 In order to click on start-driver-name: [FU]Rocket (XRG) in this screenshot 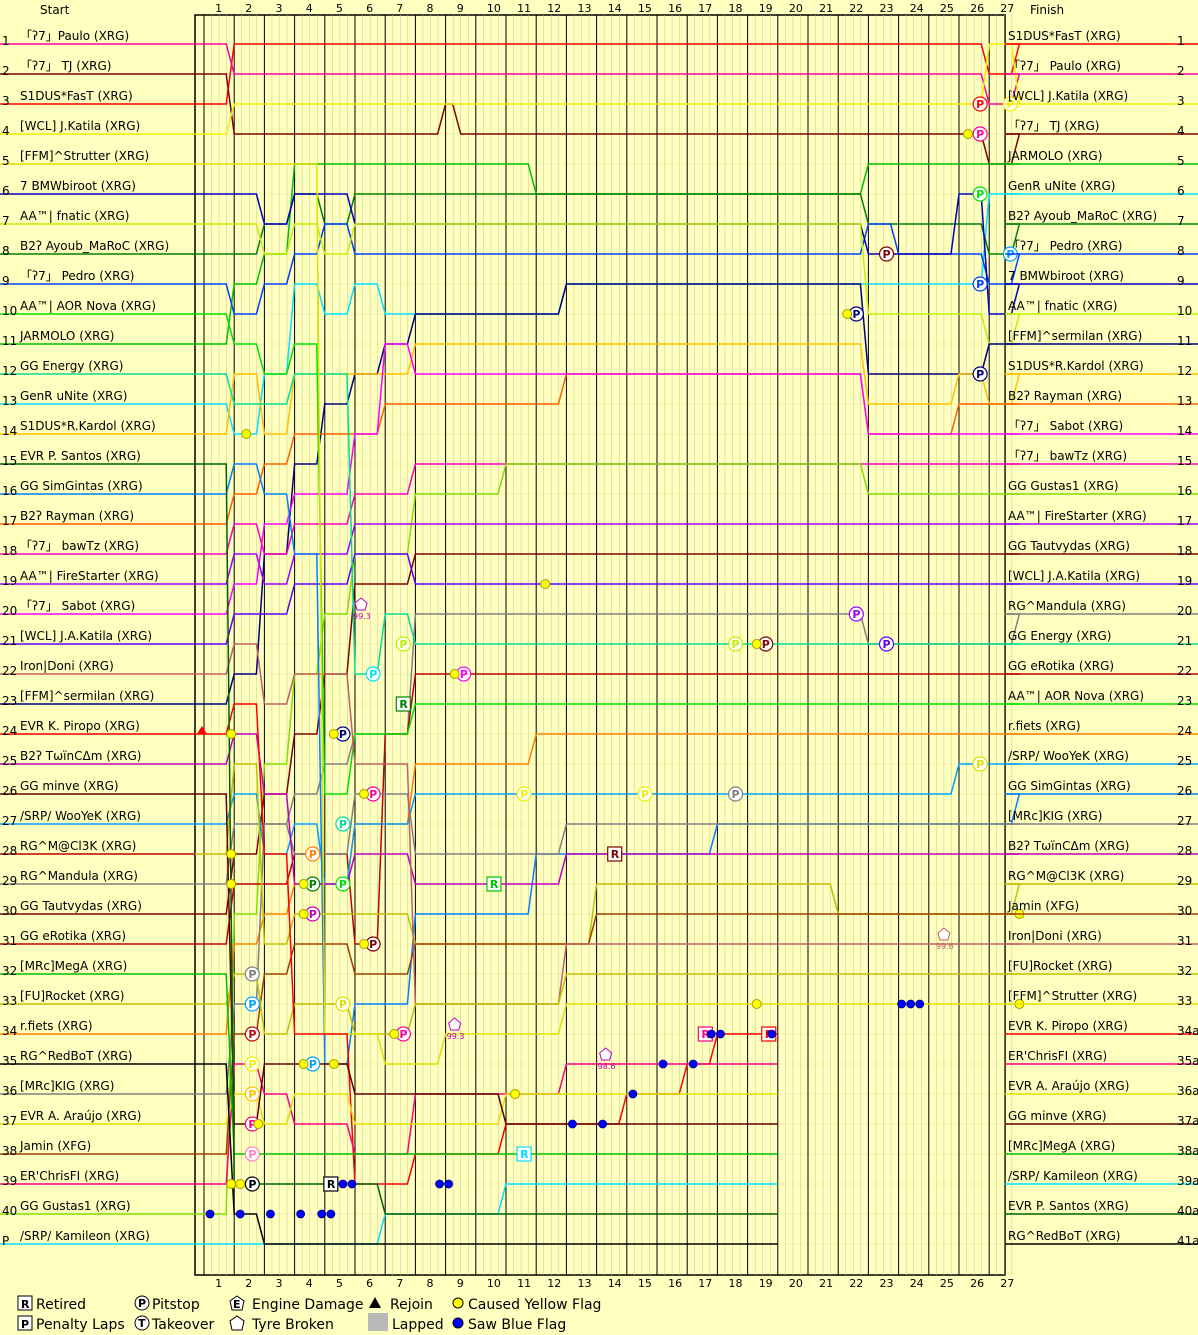, I will do `click(72, 996)`.